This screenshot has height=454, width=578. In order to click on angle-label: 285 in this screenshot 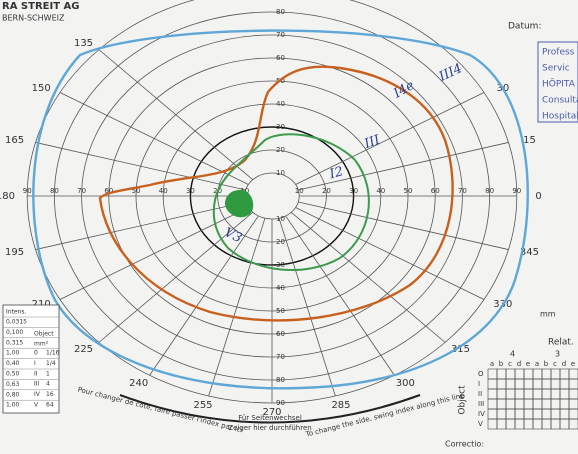, I will do `click(340, 405)`.